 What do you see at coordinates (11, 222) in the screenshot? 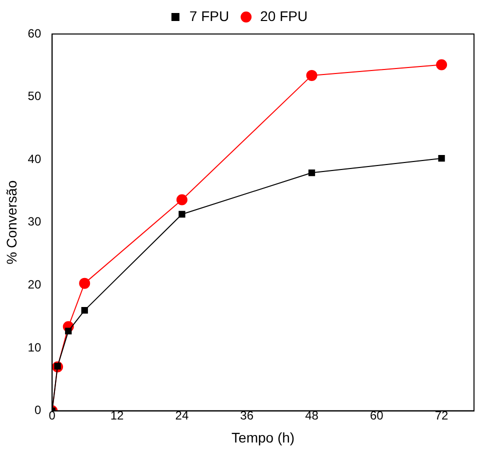
I see `y-axis-title: % Conversão` at bounding box center [11, 222].